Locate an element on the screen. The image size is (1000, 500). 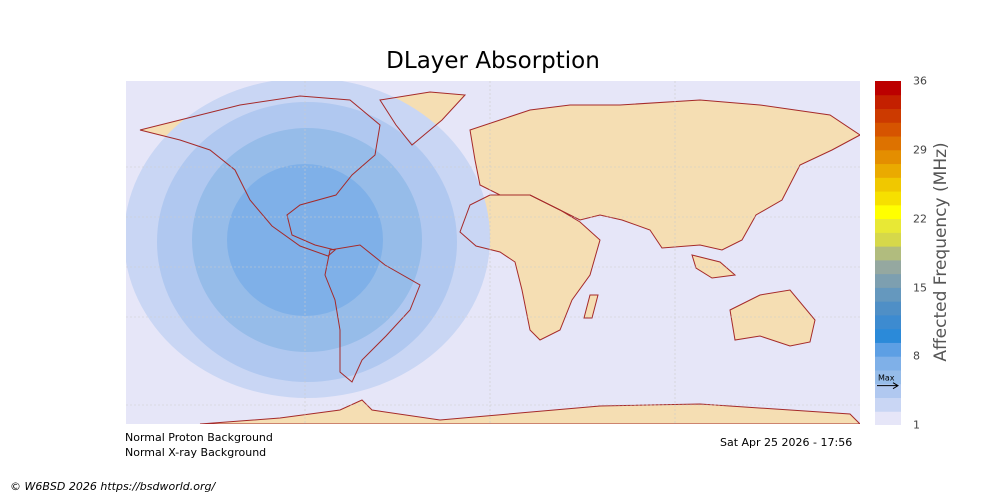
land-africa is located at coordinates (530, 267).